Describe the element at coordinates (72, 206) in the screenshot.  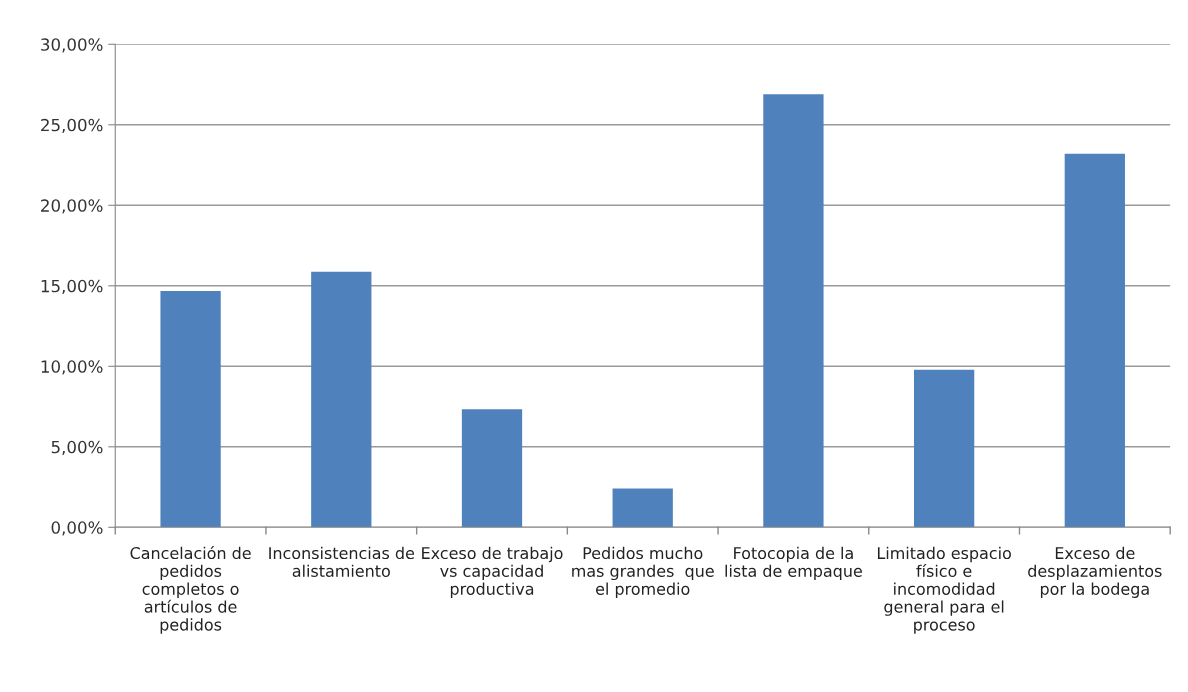
I see `y-tick-label: 20,00%` at that location.